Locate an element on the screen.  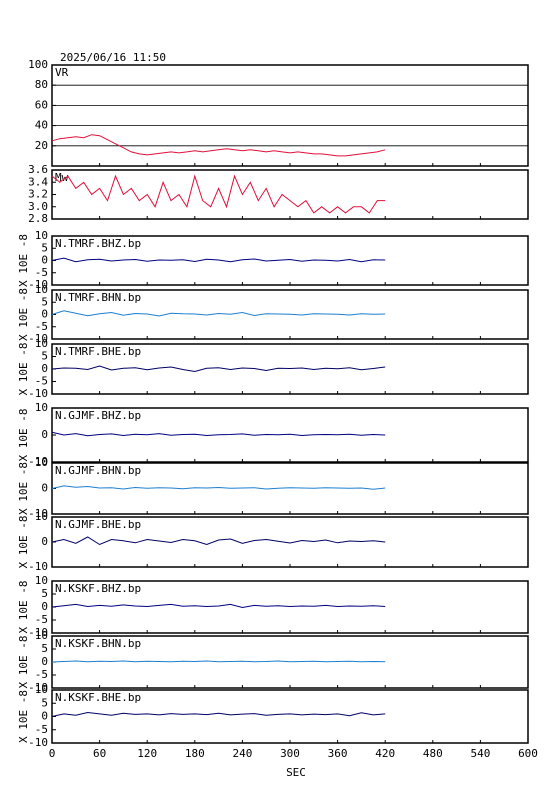
x-tick-label: 120 is located at coordinates (147, 753).